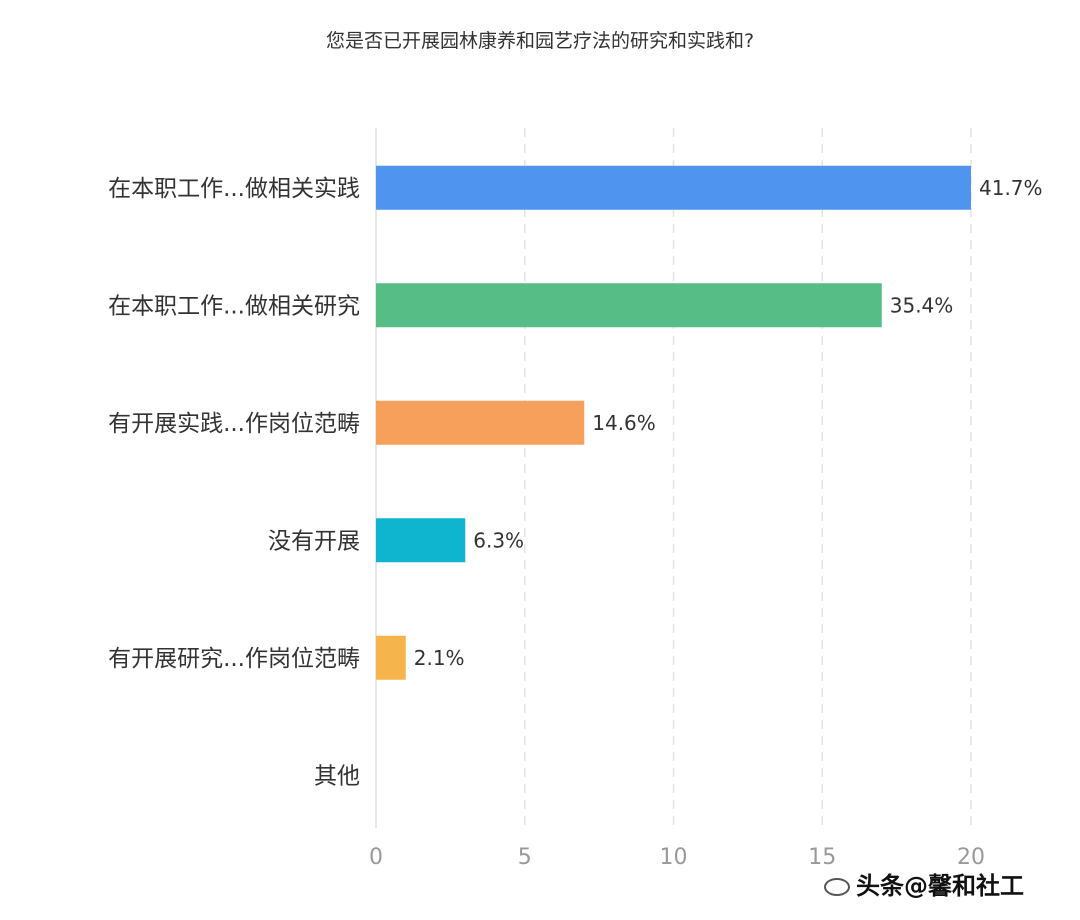  Describe the element at coordinates (234, 306) in the screenshot. I see `category-label: 在本职工作...做相关研究` at that location.